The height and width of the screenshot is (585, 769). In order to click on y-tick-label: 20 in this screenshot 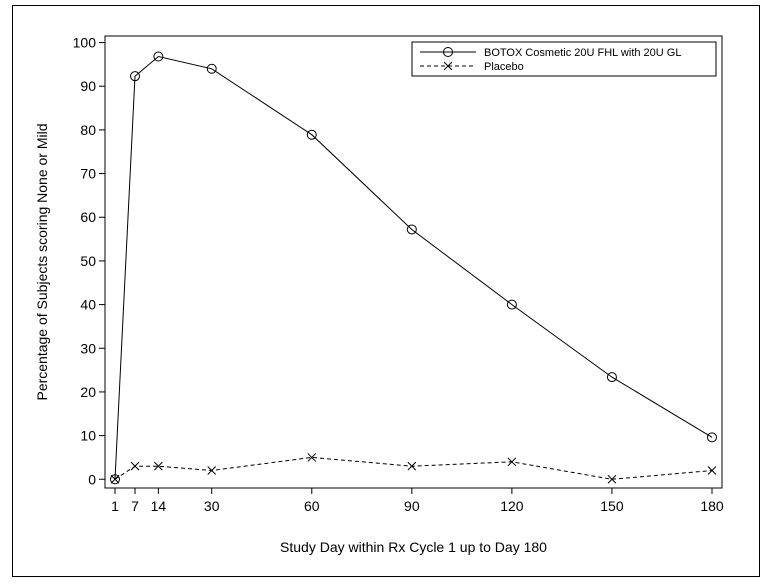, I will do `click(88, 392)`.